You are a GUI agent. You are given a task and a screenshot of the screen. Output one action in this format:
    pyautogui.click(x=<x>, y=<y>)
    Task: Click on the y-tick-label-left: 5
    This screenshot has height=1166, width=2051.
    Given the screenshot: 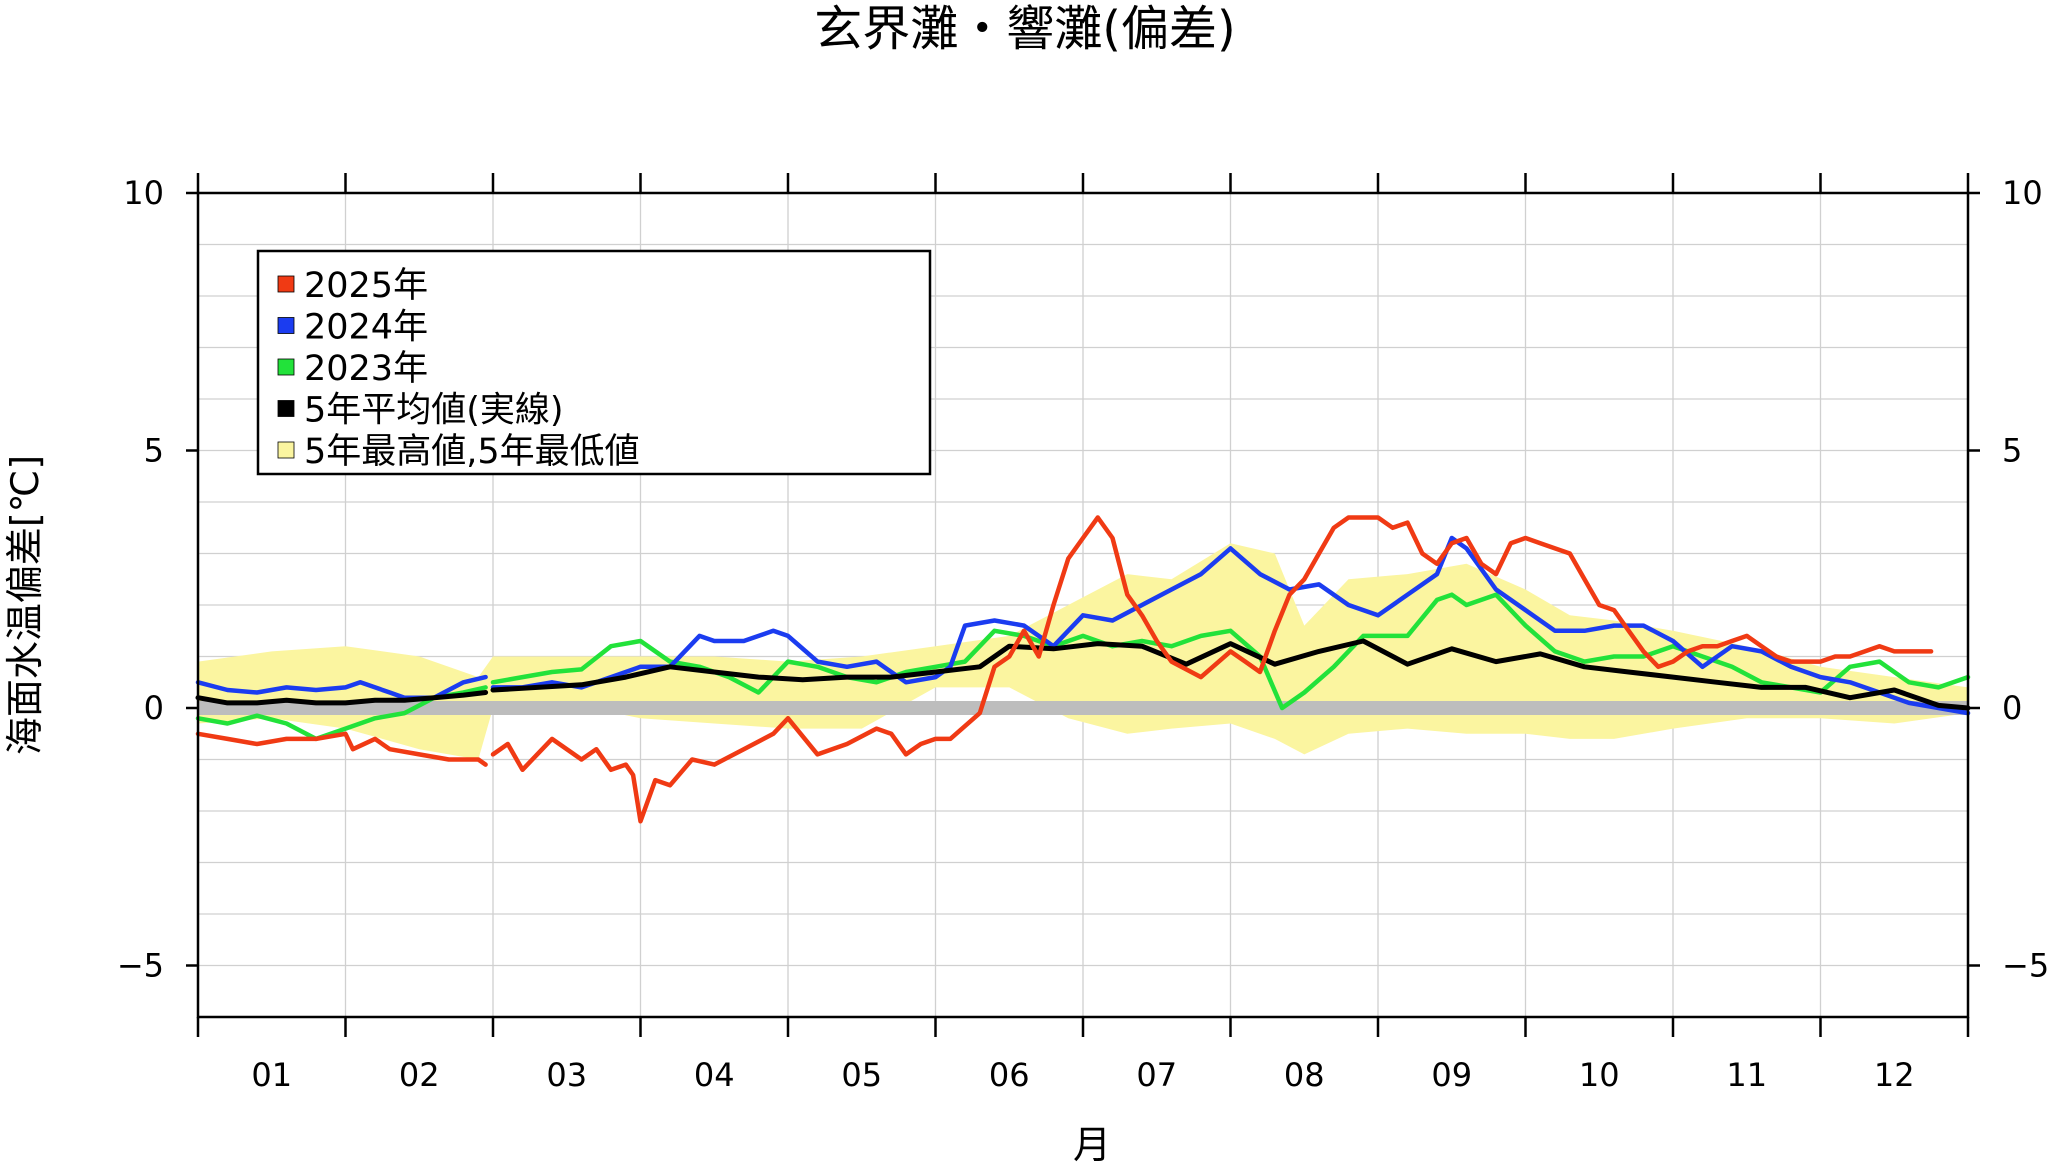 What is the action you would take?
    pyautogui.click(x=154, y=451)
    